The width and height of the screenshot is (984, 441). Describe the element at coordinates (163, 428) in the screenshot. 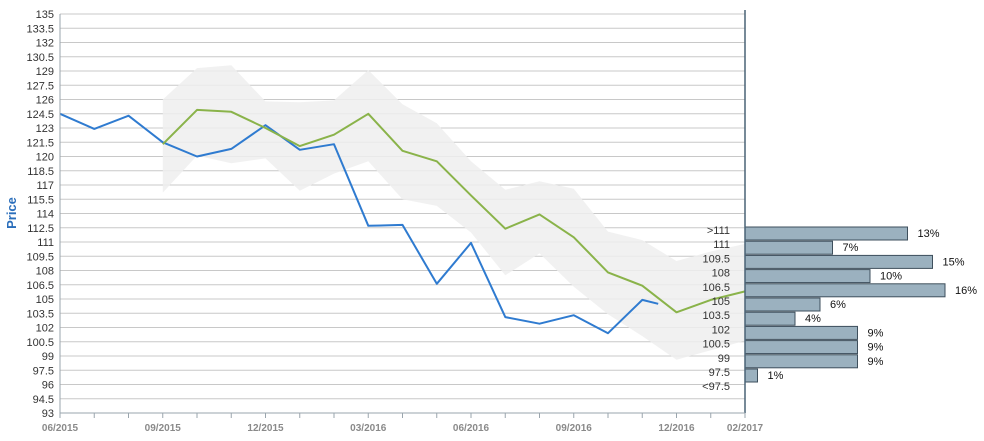

I see `x-tick-label: 09/2015` at that location.